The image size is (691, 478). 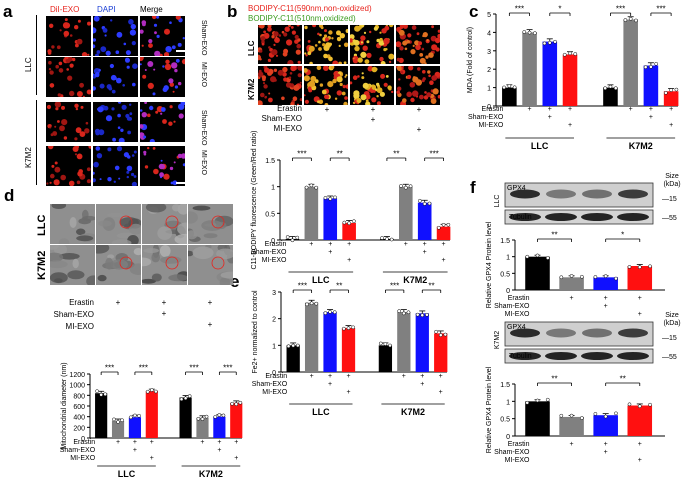 I want to click on b2-sig0-label: ***, so click(x=301, y=154).